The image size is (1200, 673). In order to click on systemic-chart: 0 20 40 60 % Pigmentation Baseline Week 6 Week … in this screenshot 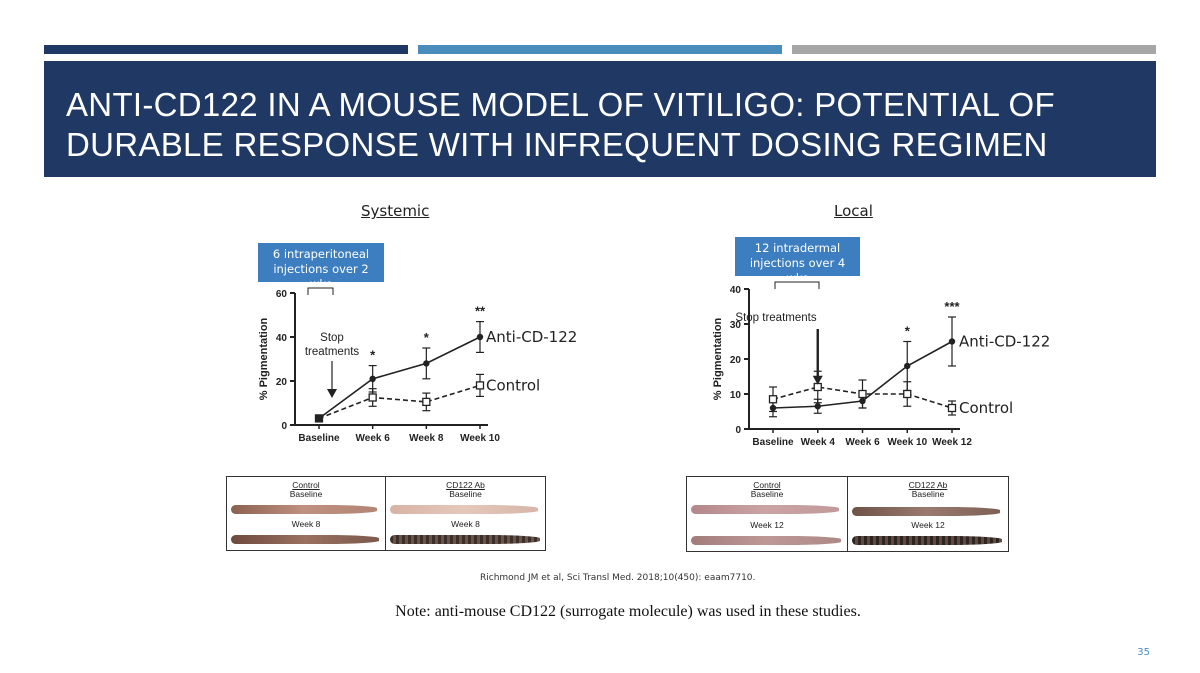, I will do `click(425, 368)`.